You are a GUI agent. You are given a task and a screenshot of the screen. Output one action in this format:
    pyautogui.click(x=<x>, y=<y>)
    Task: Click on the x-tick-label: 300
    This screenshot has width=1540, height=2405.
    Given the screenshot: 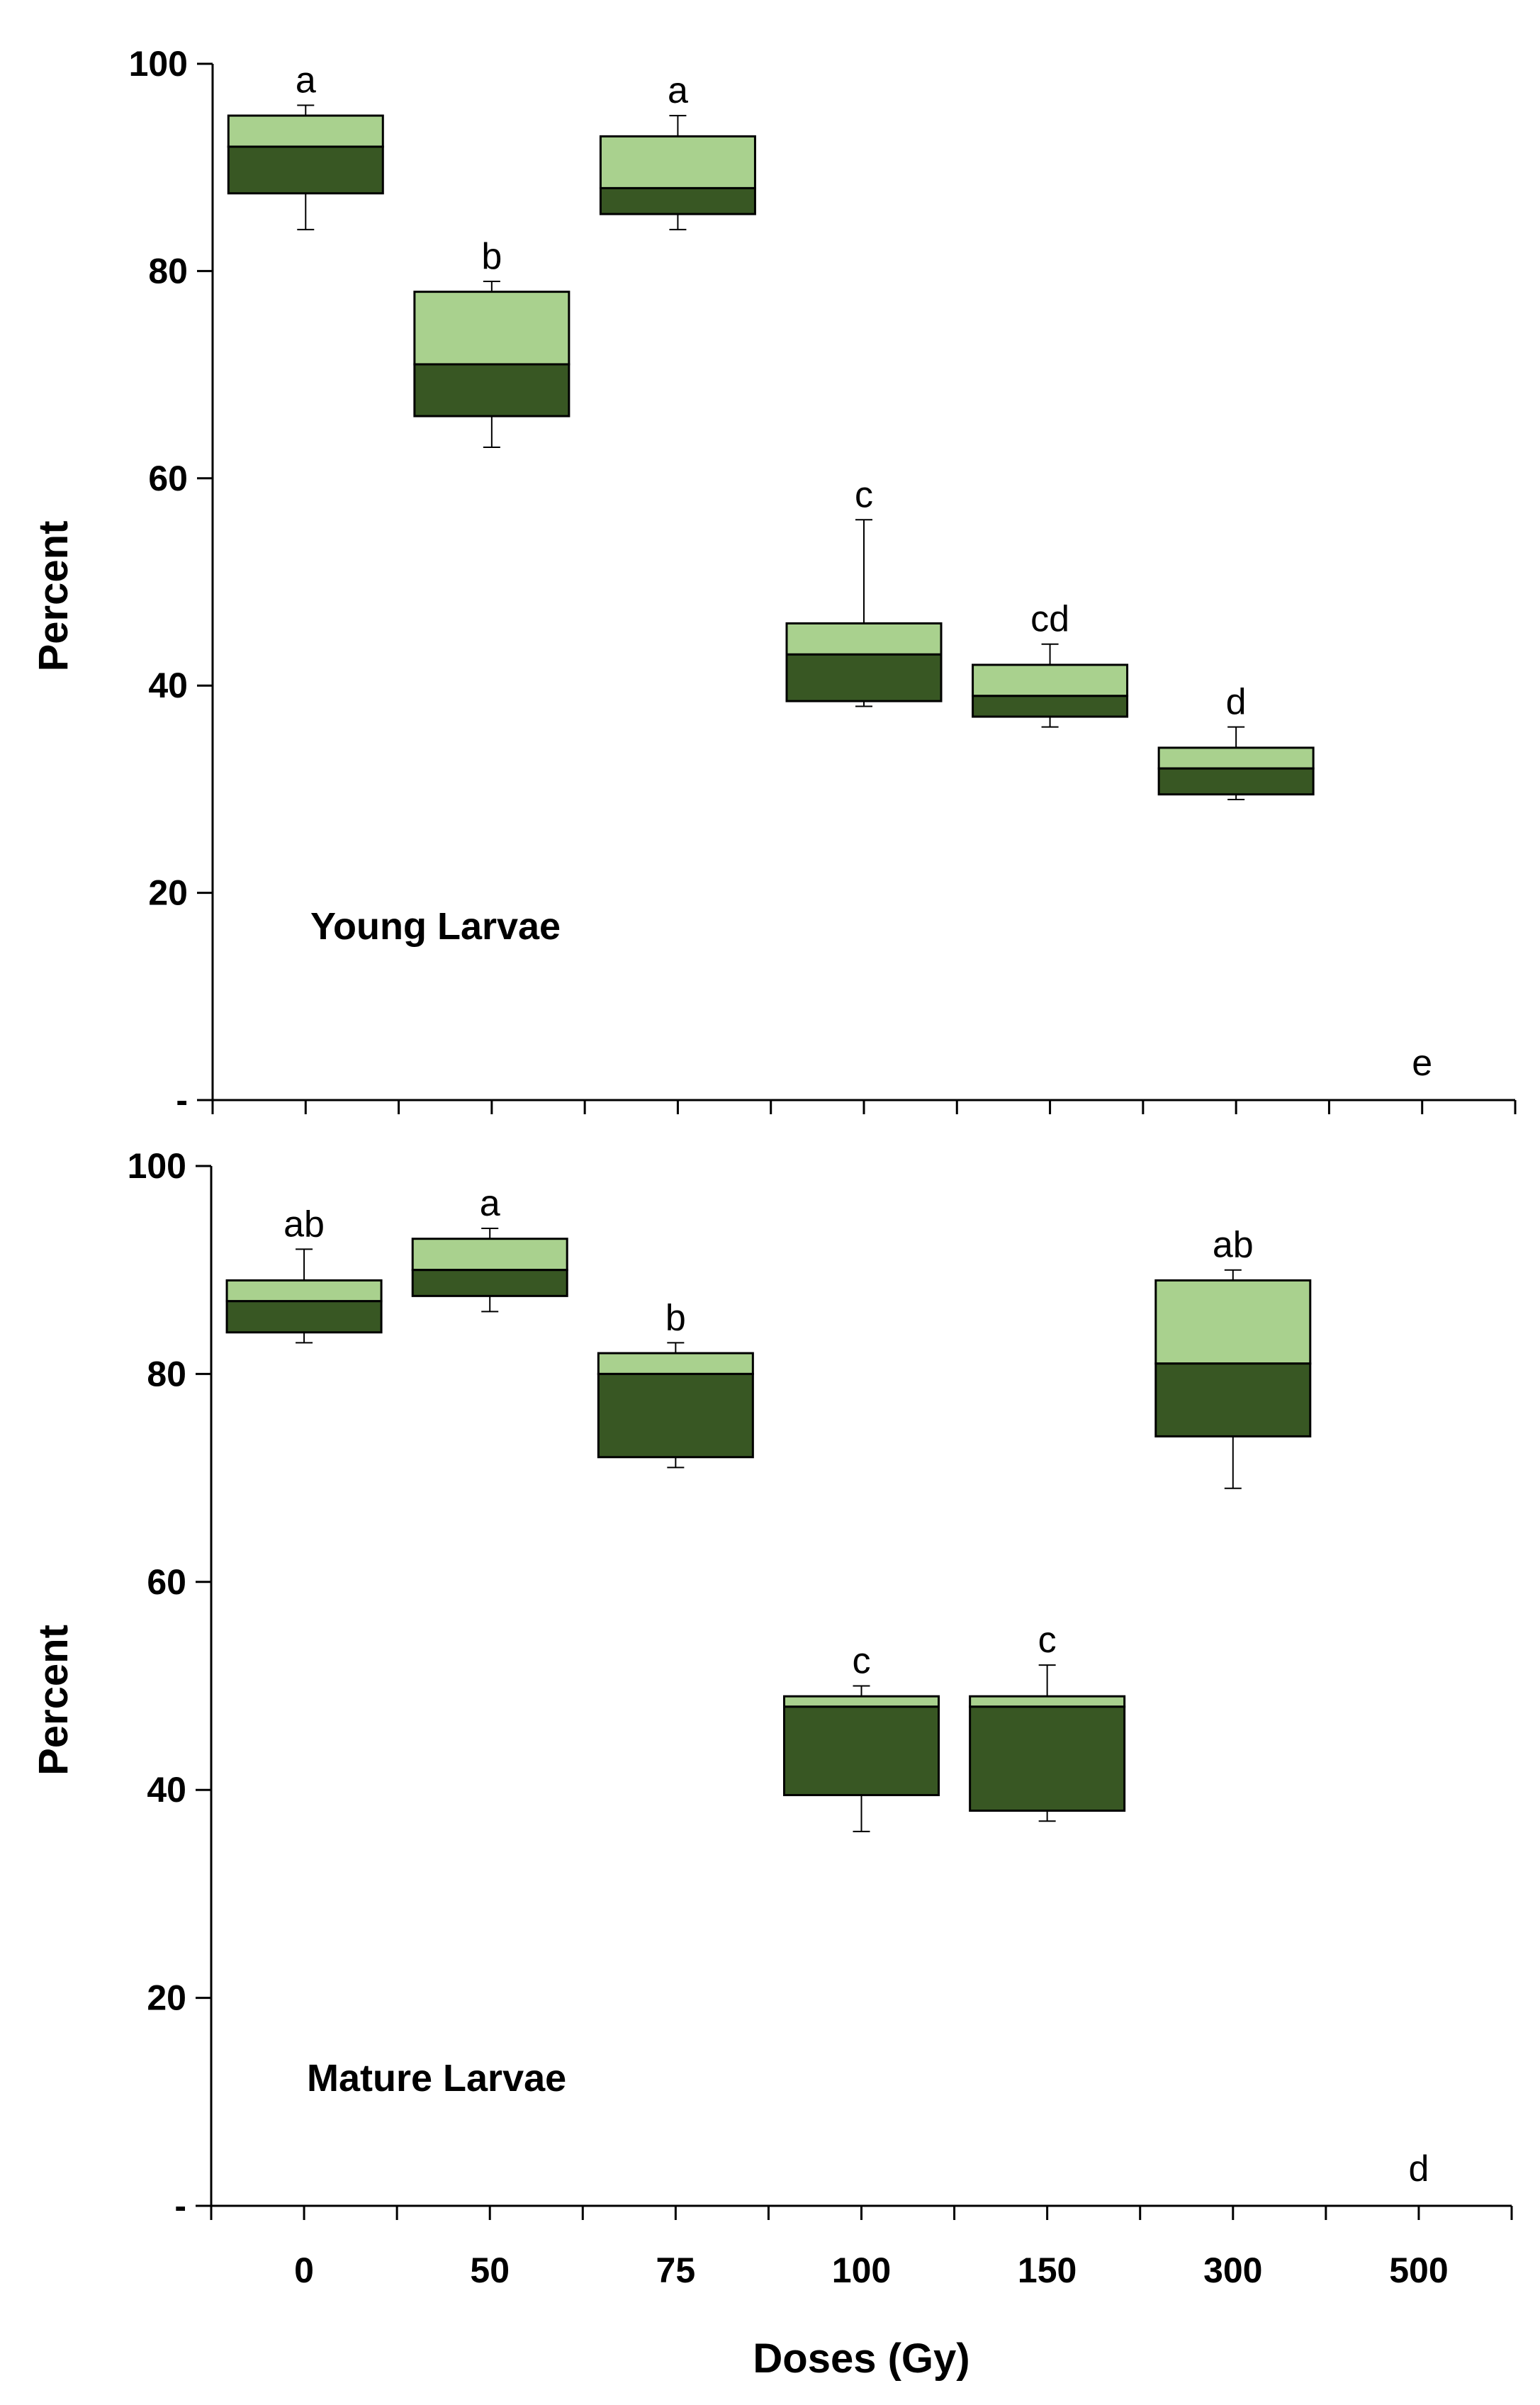 What is the action you would take?
    pyautogui.click(x=1232, y=2270)
    